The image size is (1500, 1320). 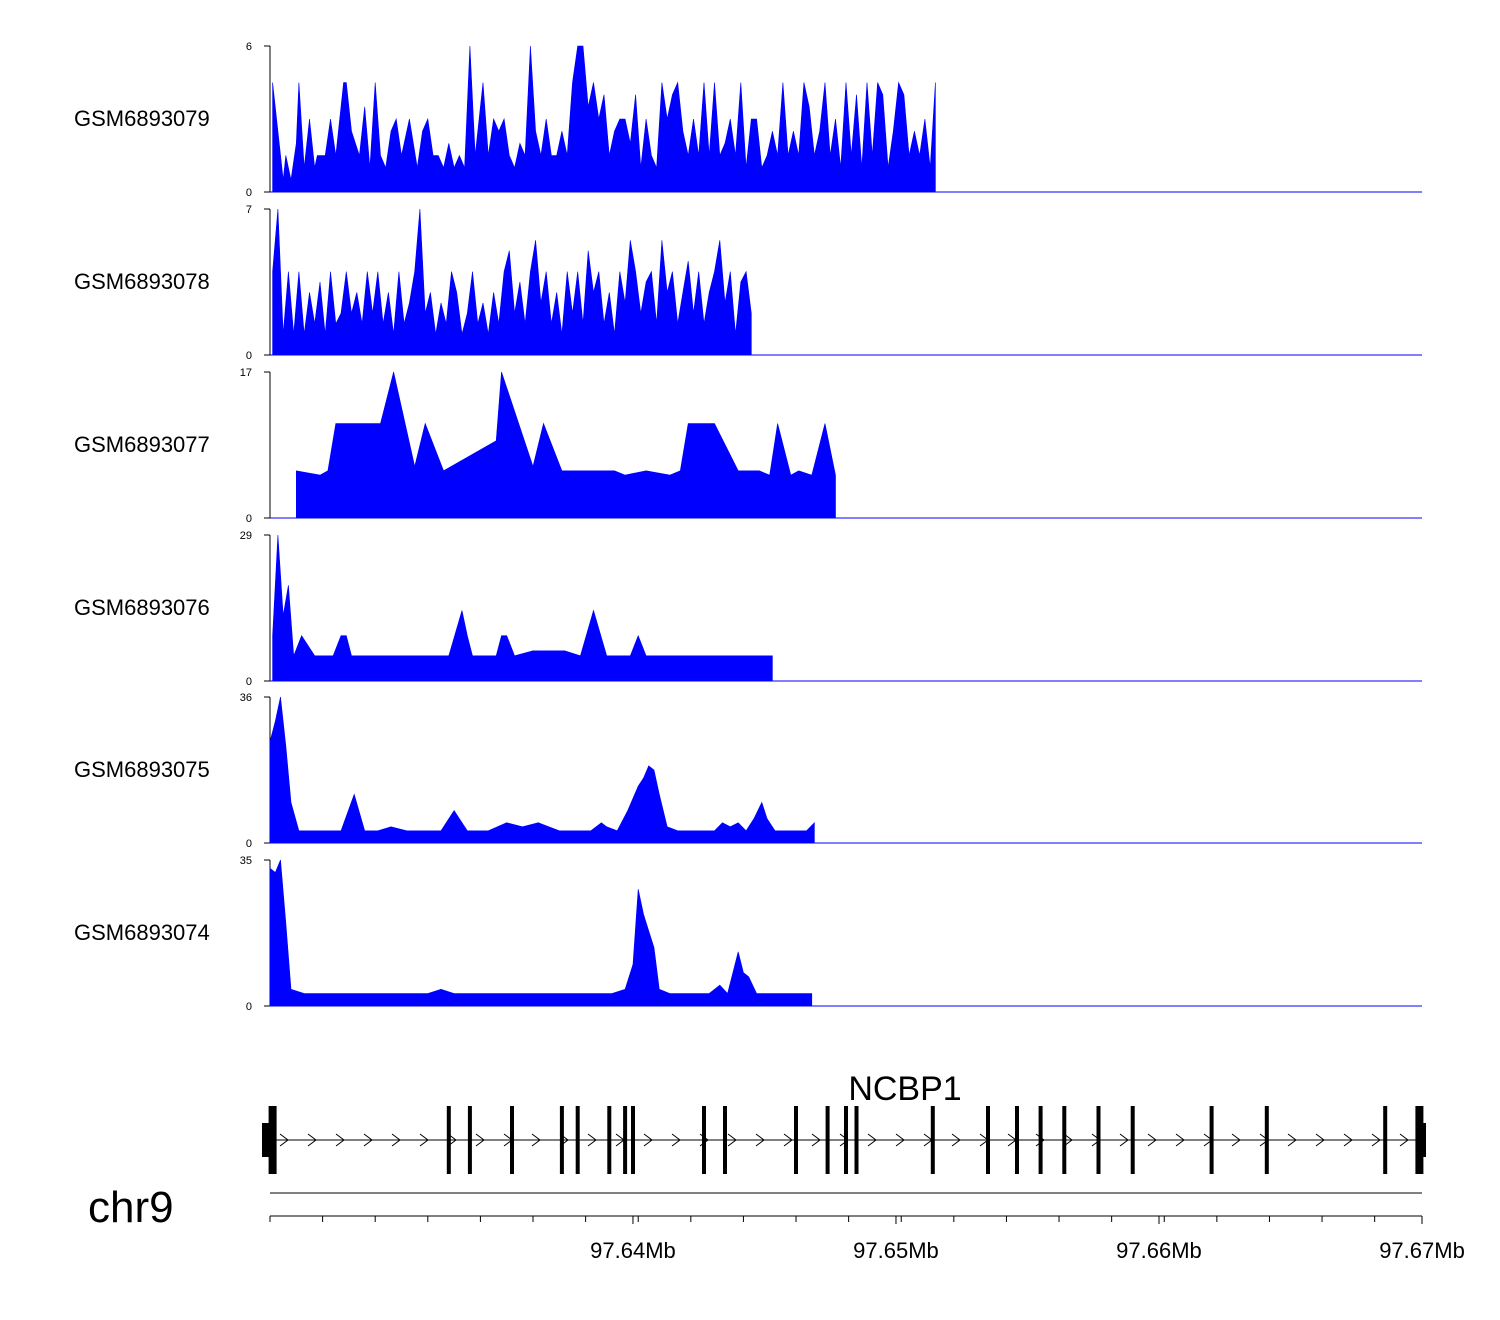 What do you see at coordinates (142, 607) in the screenshot?
I see `track-label: GSM6893076` at bounding box center [142, 607].